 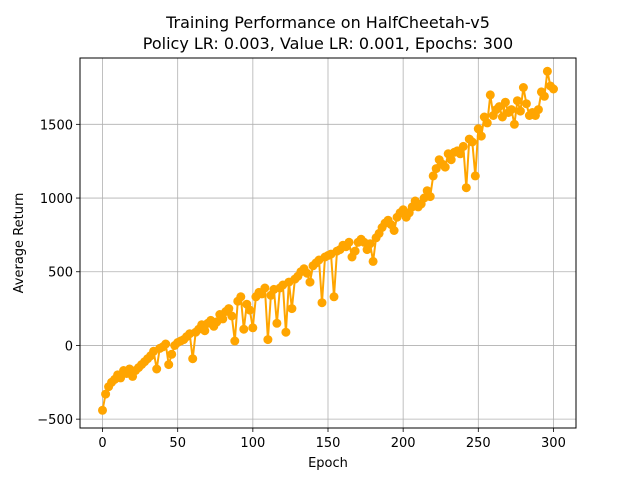 What do you see at coordinates (56, 125) in the screenshot?
I see `y-tick-label: 1500` at bounding box center [56, 125].